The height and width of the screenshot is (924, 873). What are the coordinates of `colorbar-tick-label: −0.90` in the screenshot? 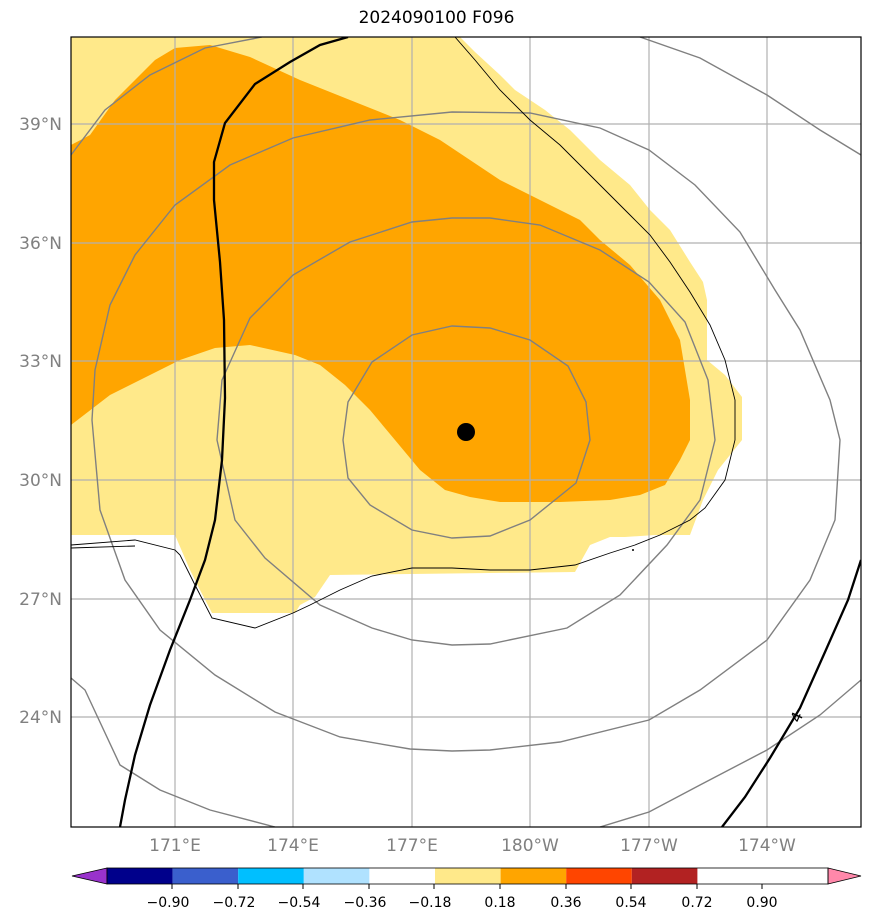 It's located at (168, 903).